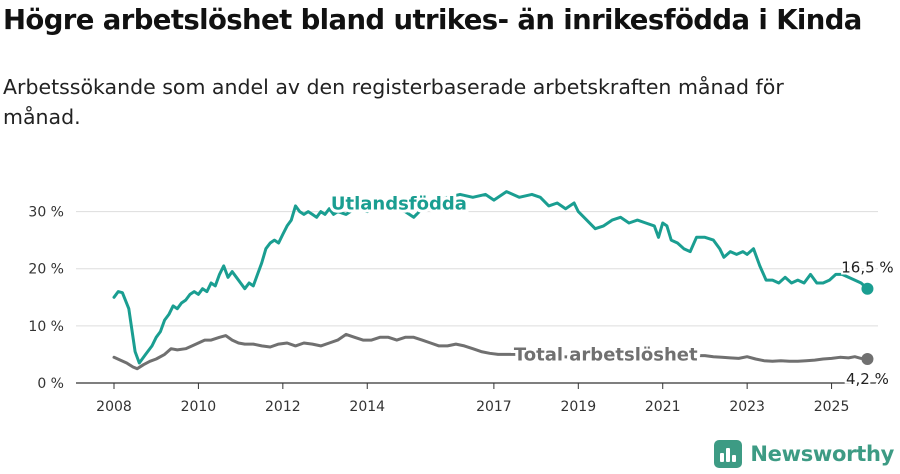  I want to click on brand: Newsworthy, so click(804, 454).